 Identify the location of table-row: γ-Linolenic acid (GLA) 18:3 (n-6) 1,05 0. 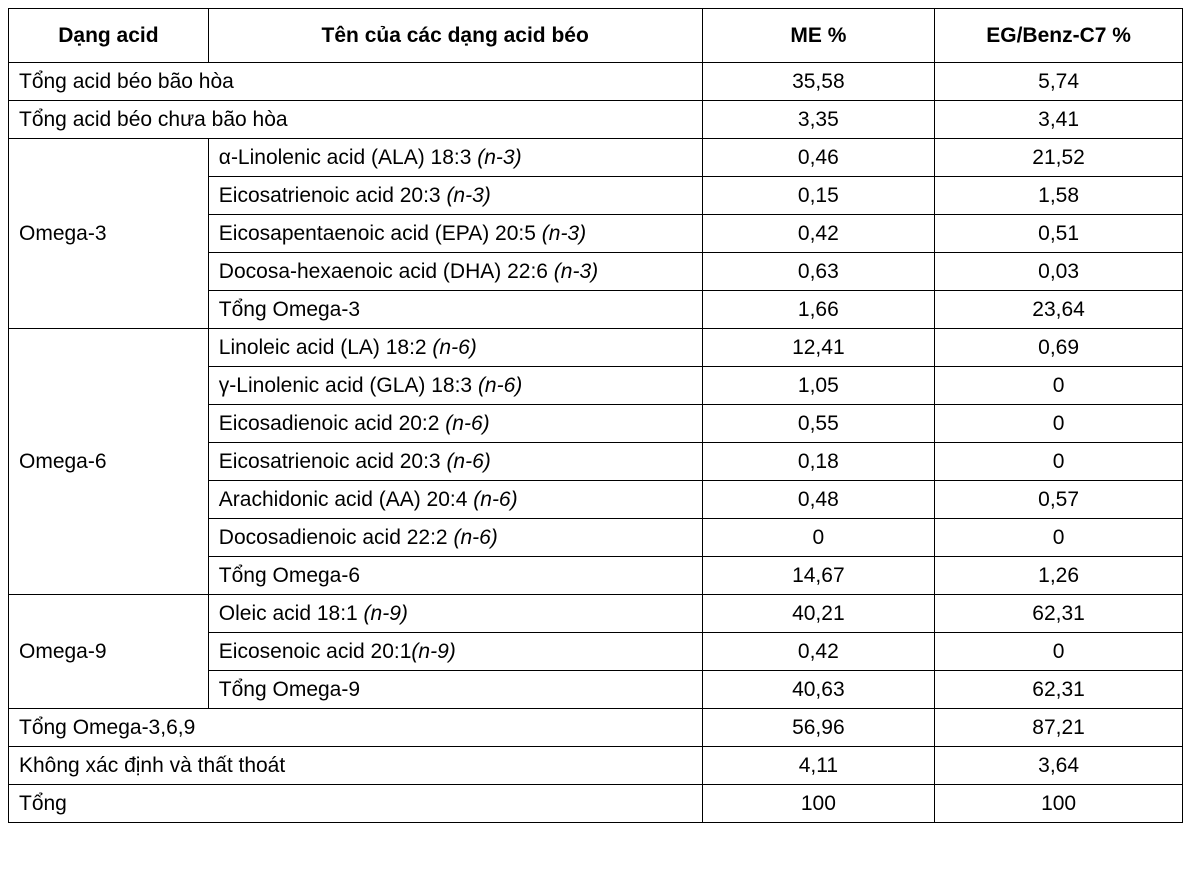
(596, 385).